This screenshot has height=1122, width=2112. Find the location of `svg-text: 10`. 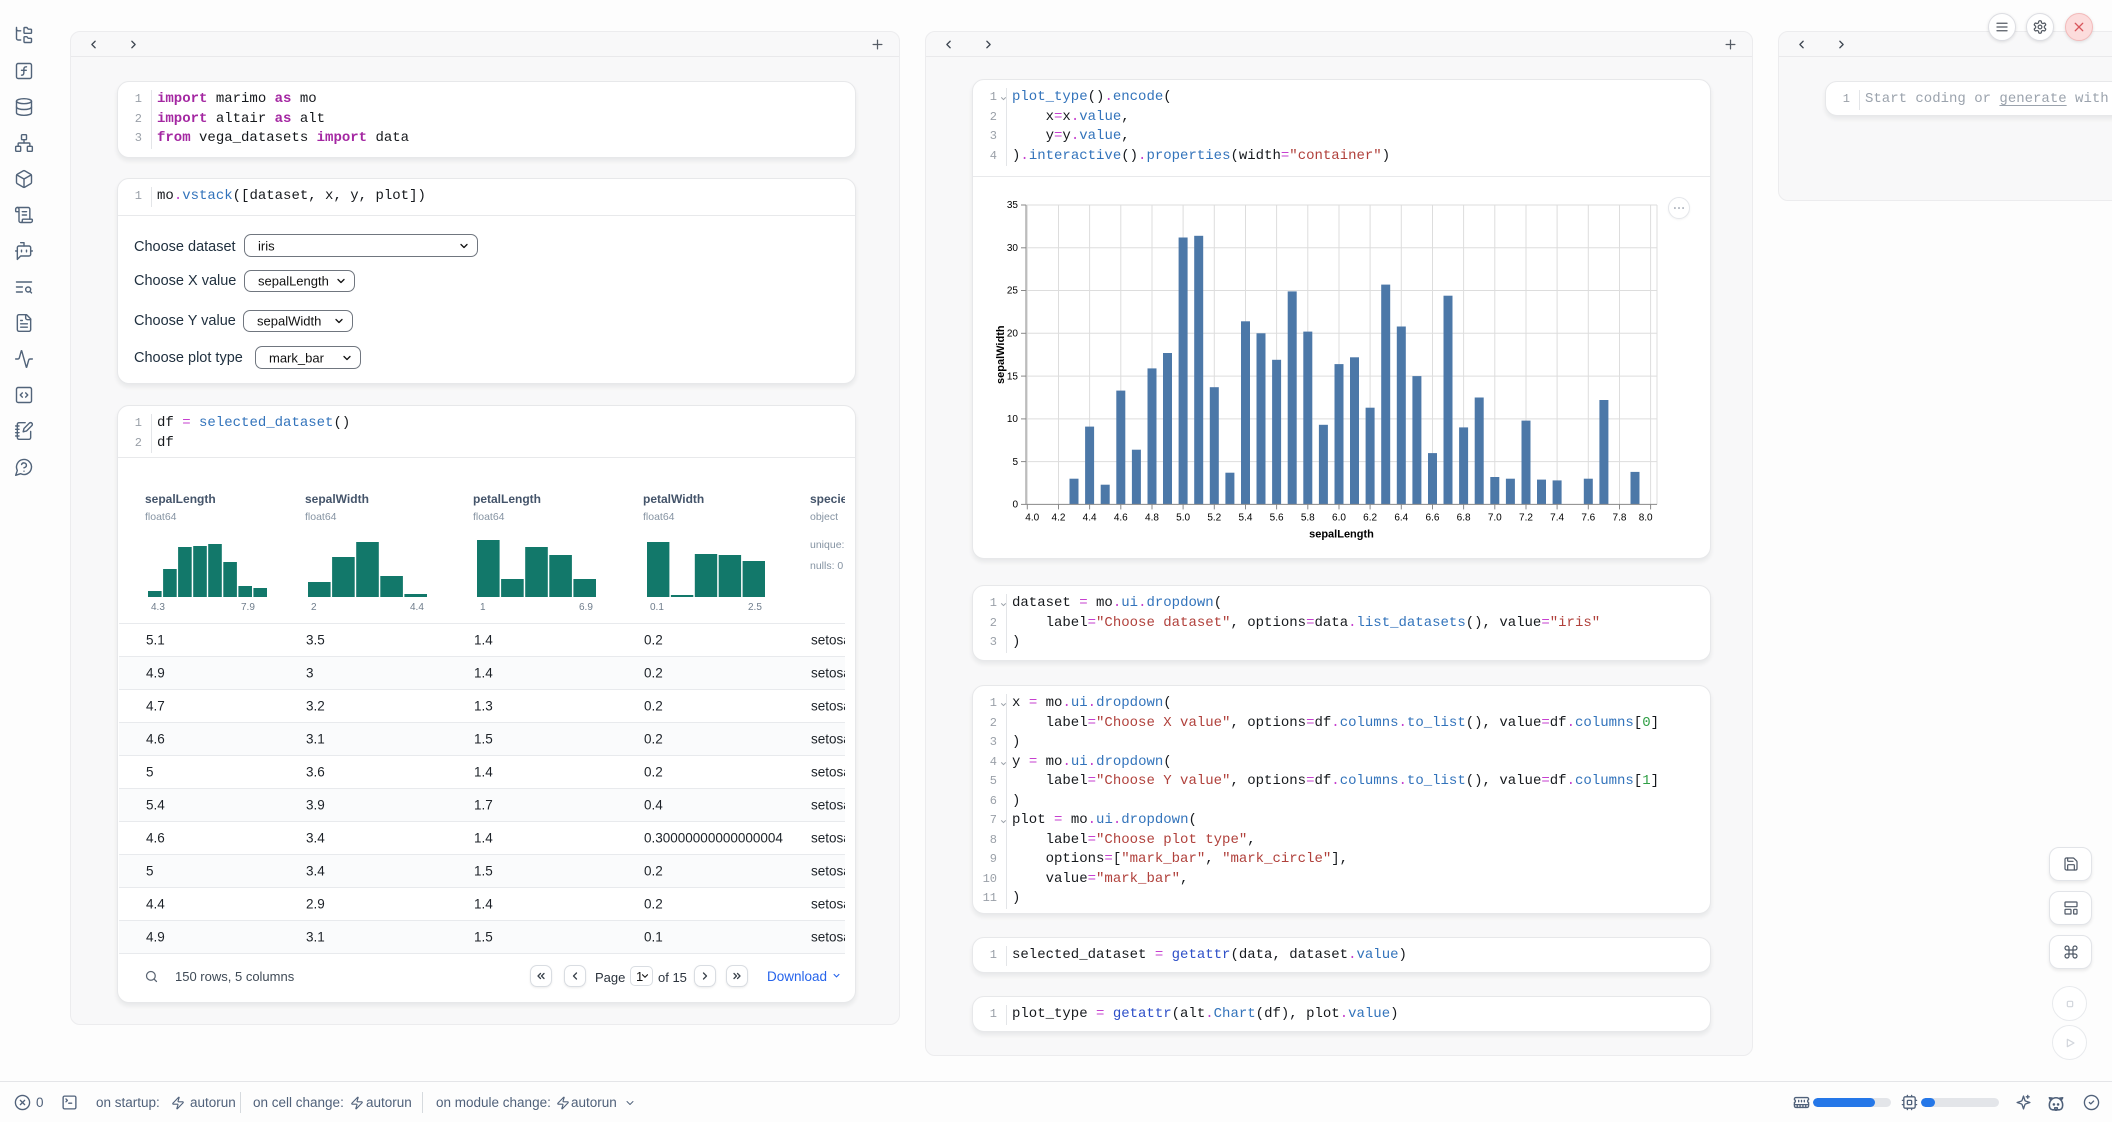

svg-text: 10 is located at coordinates (1013, 419).